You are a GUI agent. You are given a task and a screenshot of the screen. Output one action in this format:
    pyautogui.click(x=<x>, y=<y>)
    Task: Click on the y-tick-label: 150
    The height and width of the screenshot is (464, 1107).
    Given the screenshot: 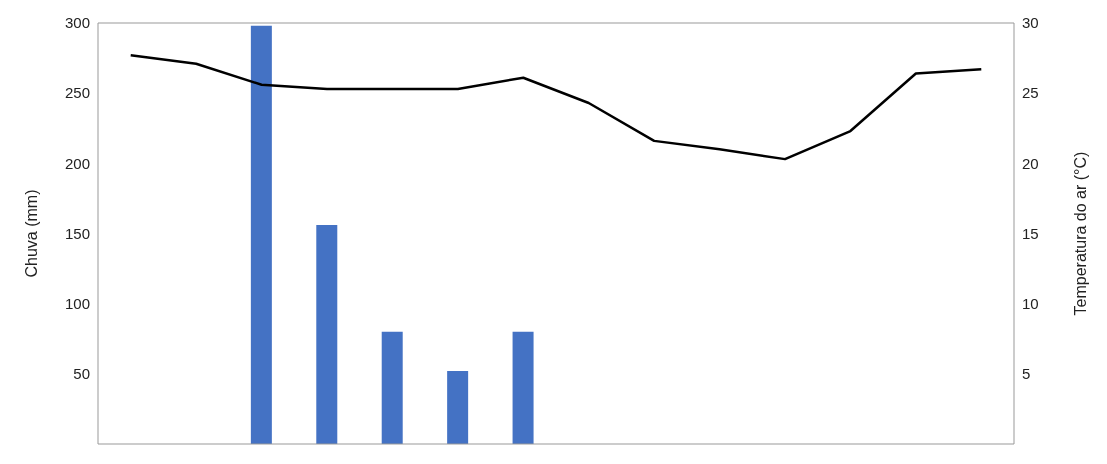 What is the action you would take?
    pyautogui.click(x=77, y=233)
    